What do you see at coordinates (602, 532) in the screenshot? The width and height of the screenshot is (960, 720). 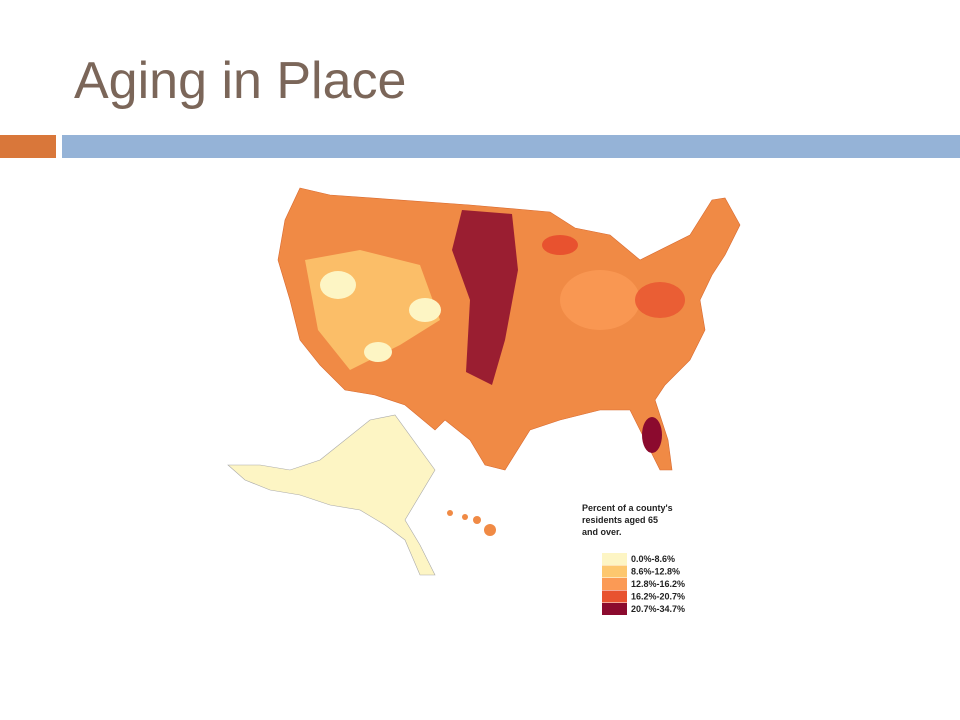 I see `legend-title: and over.` at bounding box center [602, 532].